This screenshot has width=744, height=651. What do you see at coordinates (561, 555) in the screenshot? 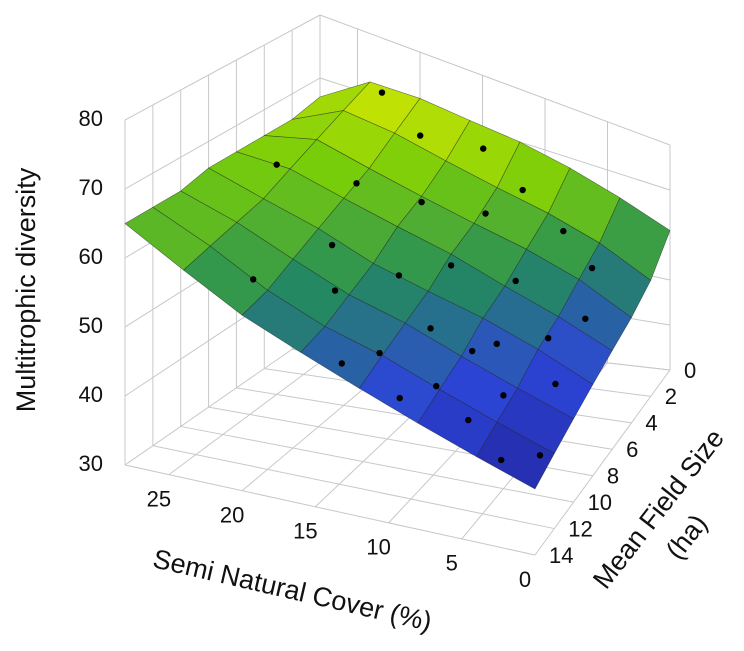
I see `y-tick-label: 14` at bounding box center [561, 555].